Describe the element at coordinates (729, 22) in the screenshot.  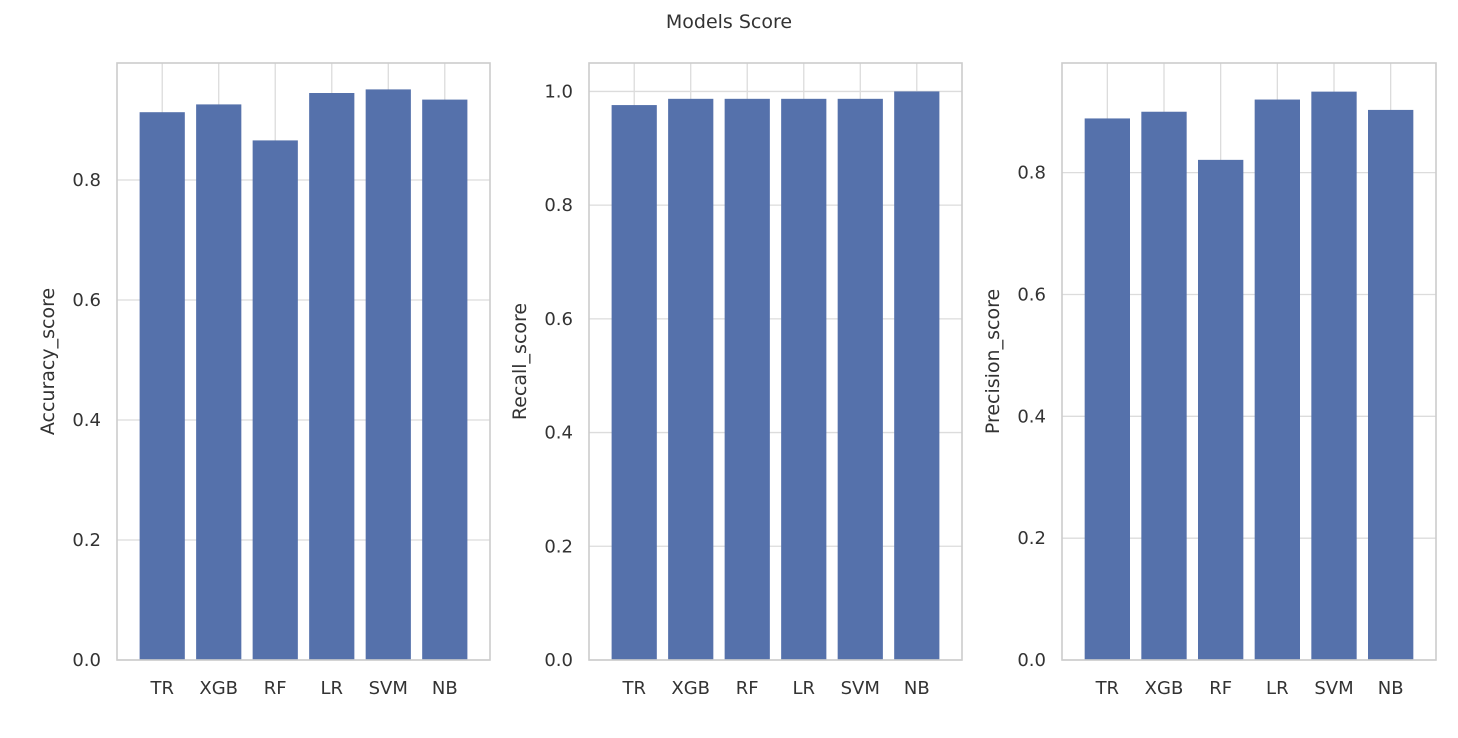
I see `chart-title: Models Score` at that location.